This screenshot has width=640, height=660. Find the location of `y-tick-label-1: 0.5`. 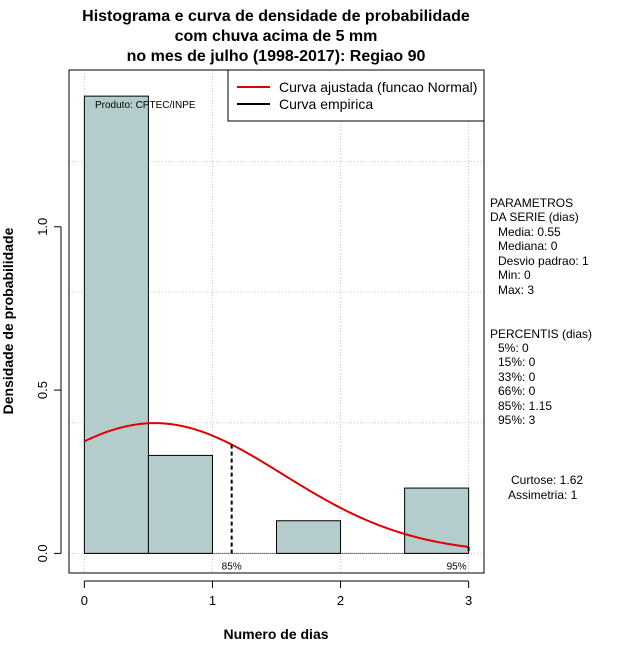

y-tick-label-1: 0.5 is located at coordinates (42, 390).